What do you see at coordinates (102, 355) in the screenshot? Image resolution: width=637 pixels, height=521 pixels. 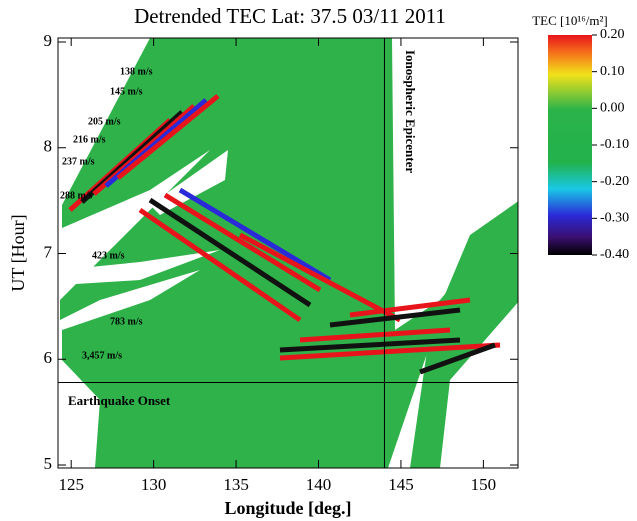 I see `speed-label: 3,457 m/s` at bounding box center [102, 355].